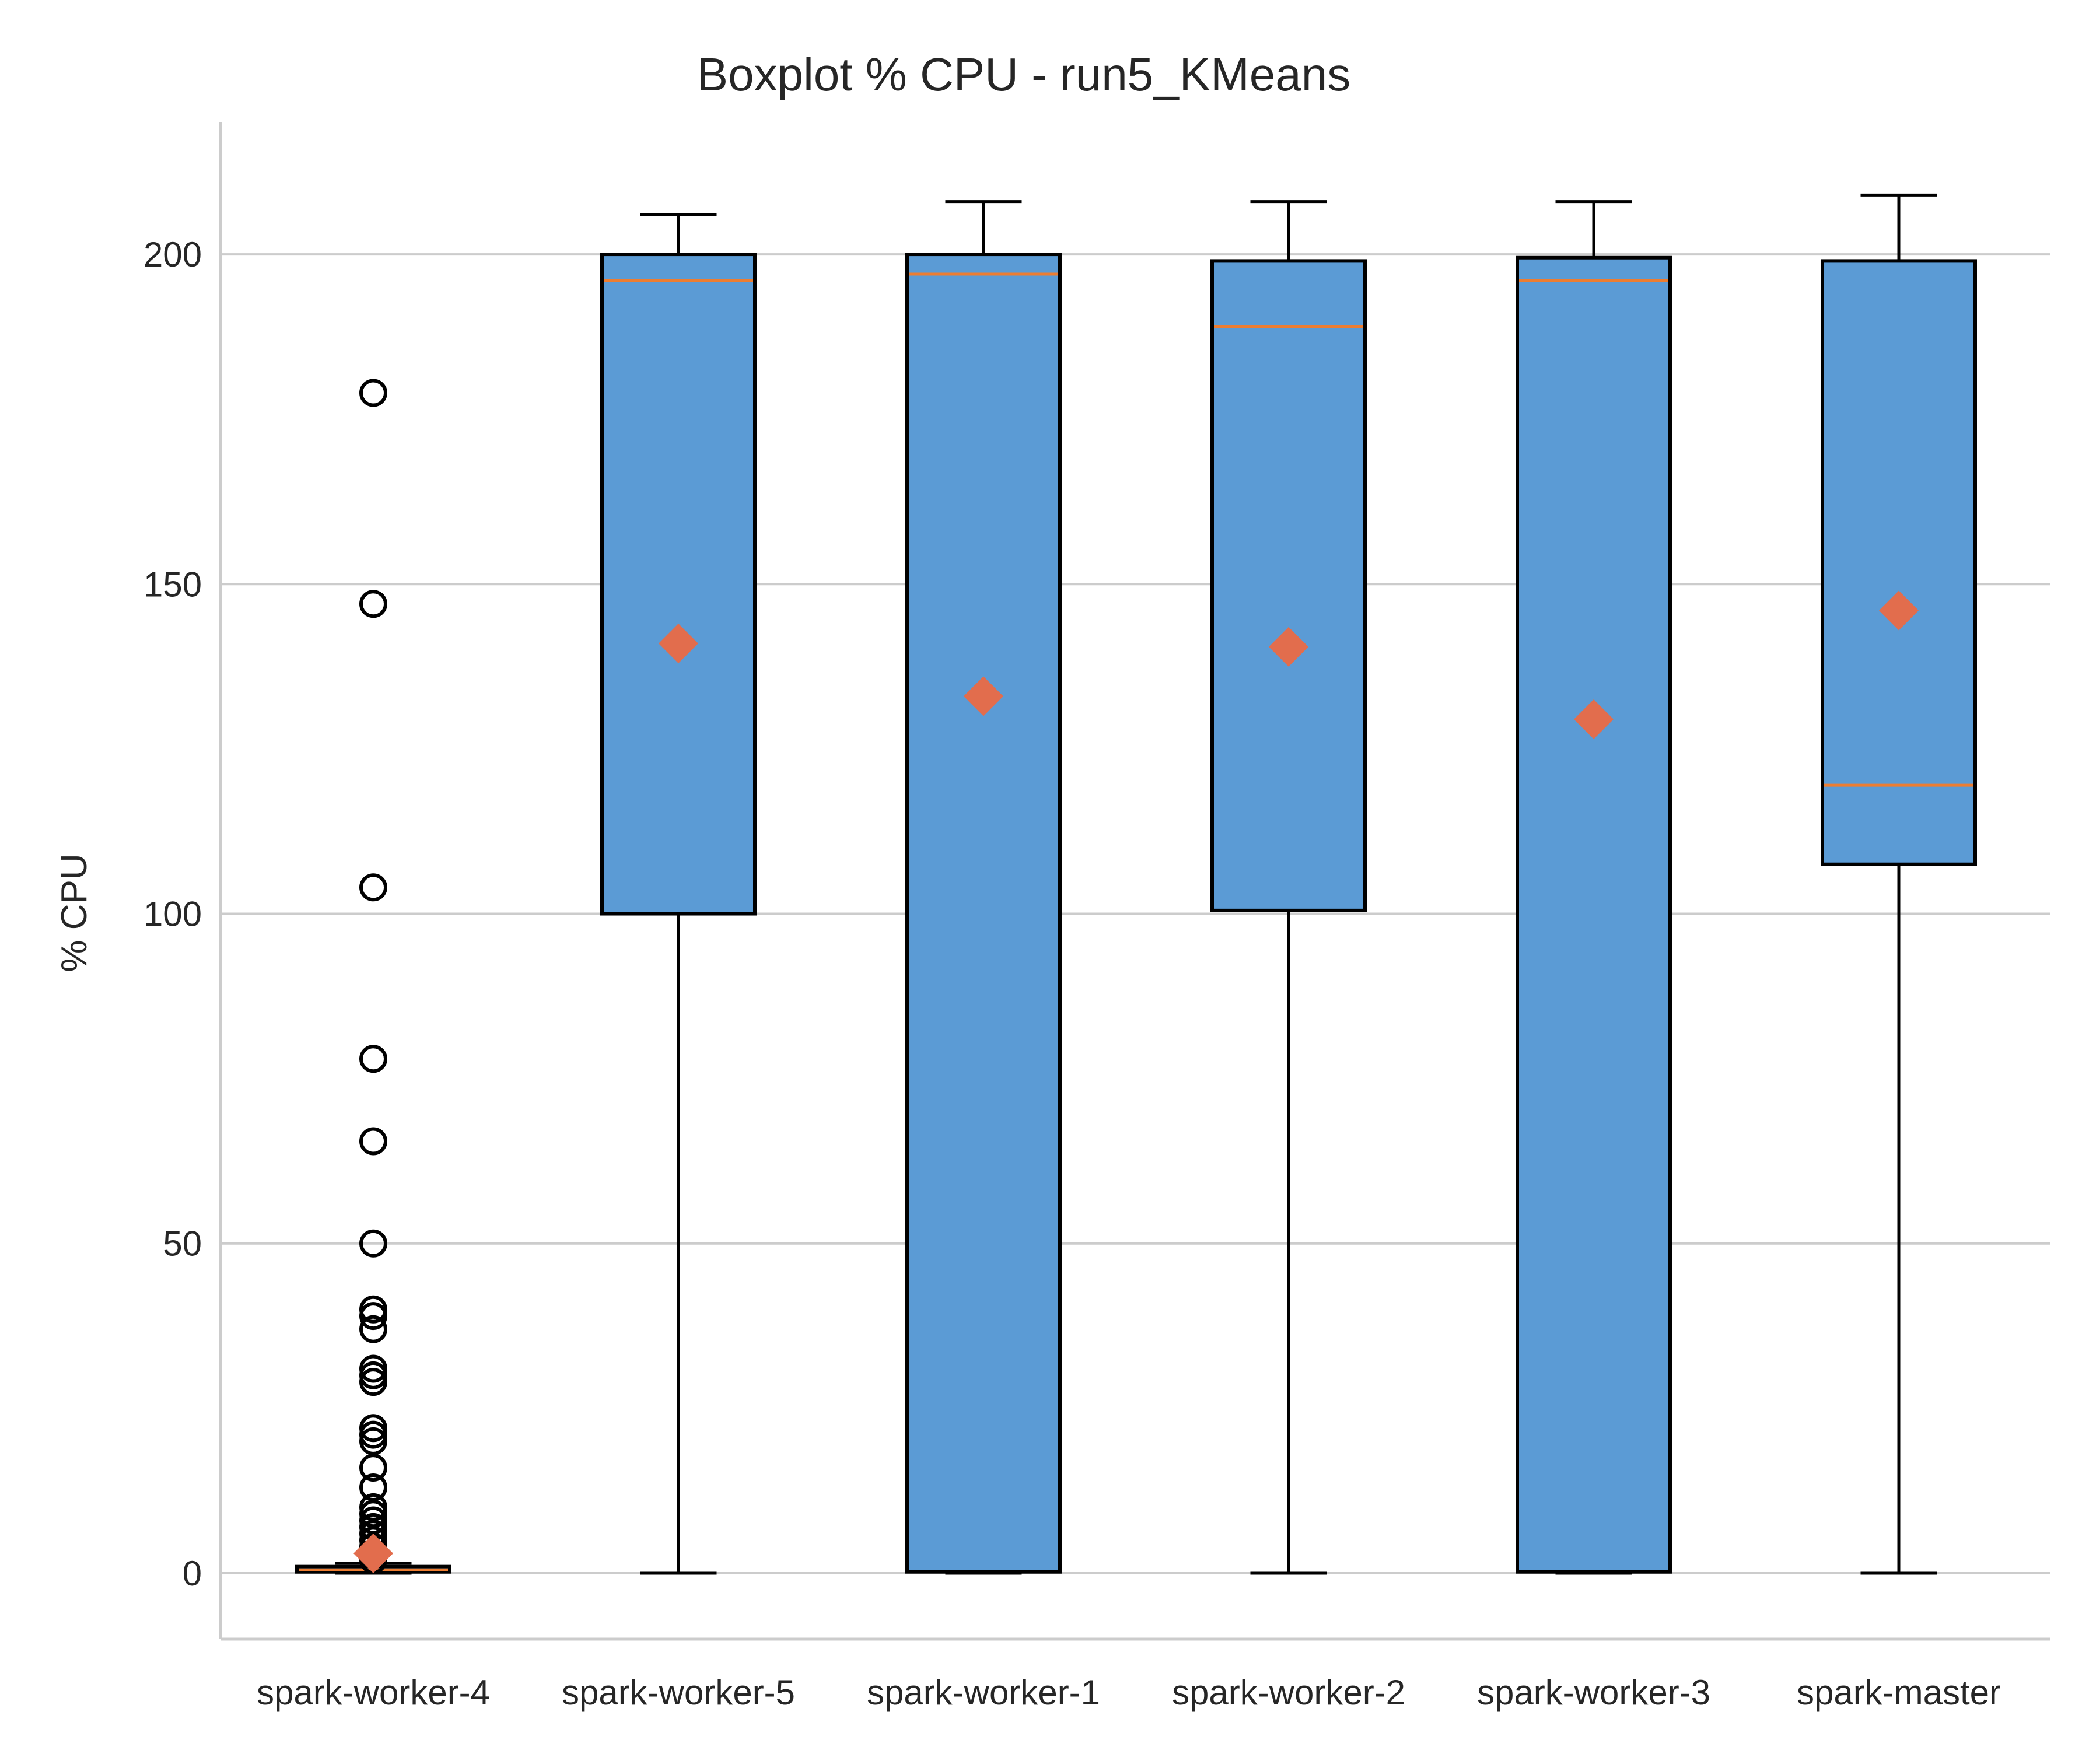 The height and width of the screenshot is (1750, 2100). What do you see at coordinates (74, 912) in the screenshot?
I see `y-axis-label: % CPU` at bounding box center [74, 912].